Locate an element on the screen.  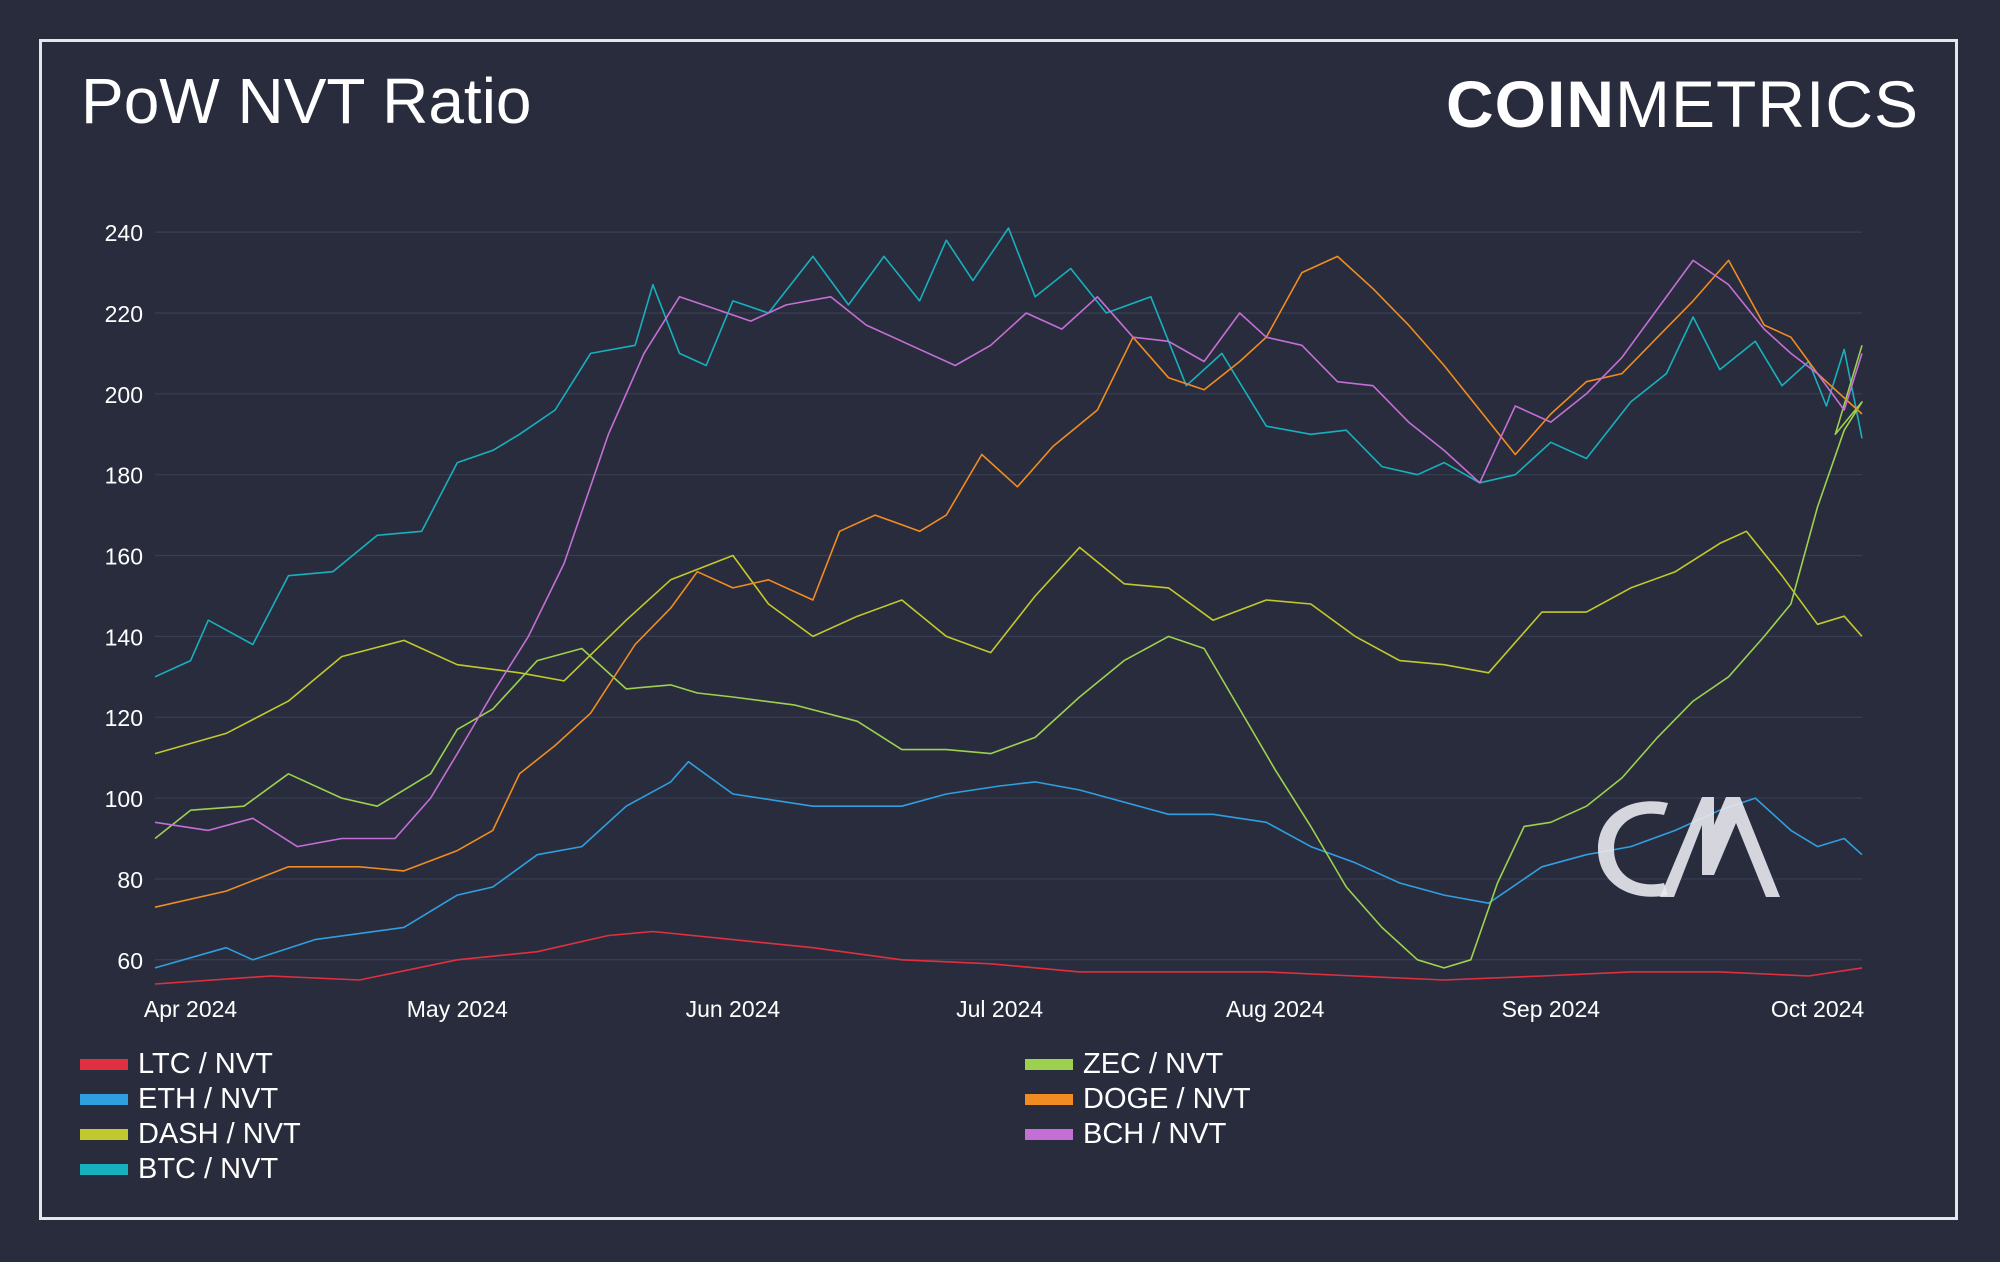
cm-watermark-icon is located at coordinates (1689, 847).